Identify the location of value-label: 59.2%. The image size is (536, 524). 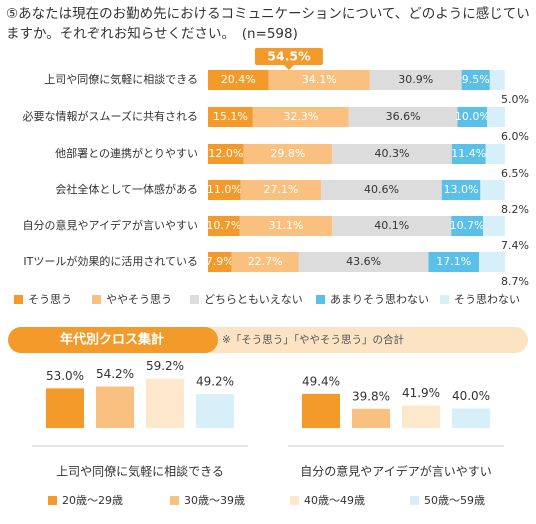
(165, 366).